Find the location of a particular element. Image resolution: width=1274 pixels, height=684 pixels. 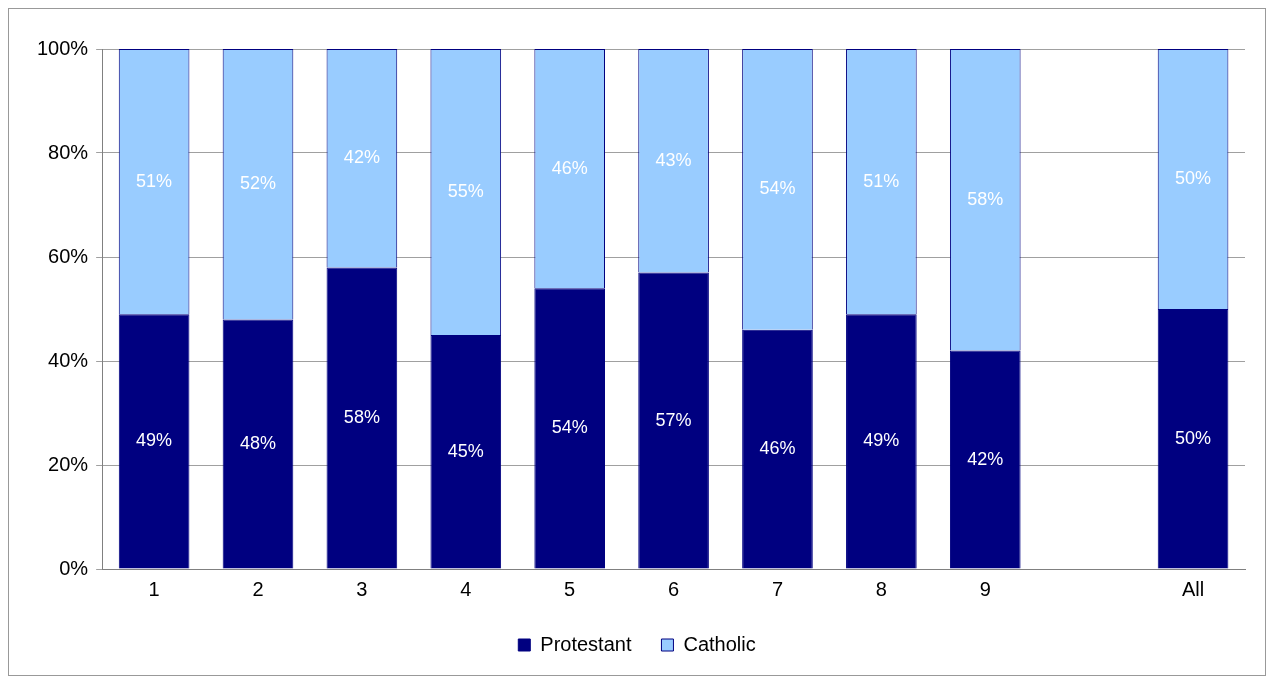

data-label: 45% is located at coordinates (465, 450).